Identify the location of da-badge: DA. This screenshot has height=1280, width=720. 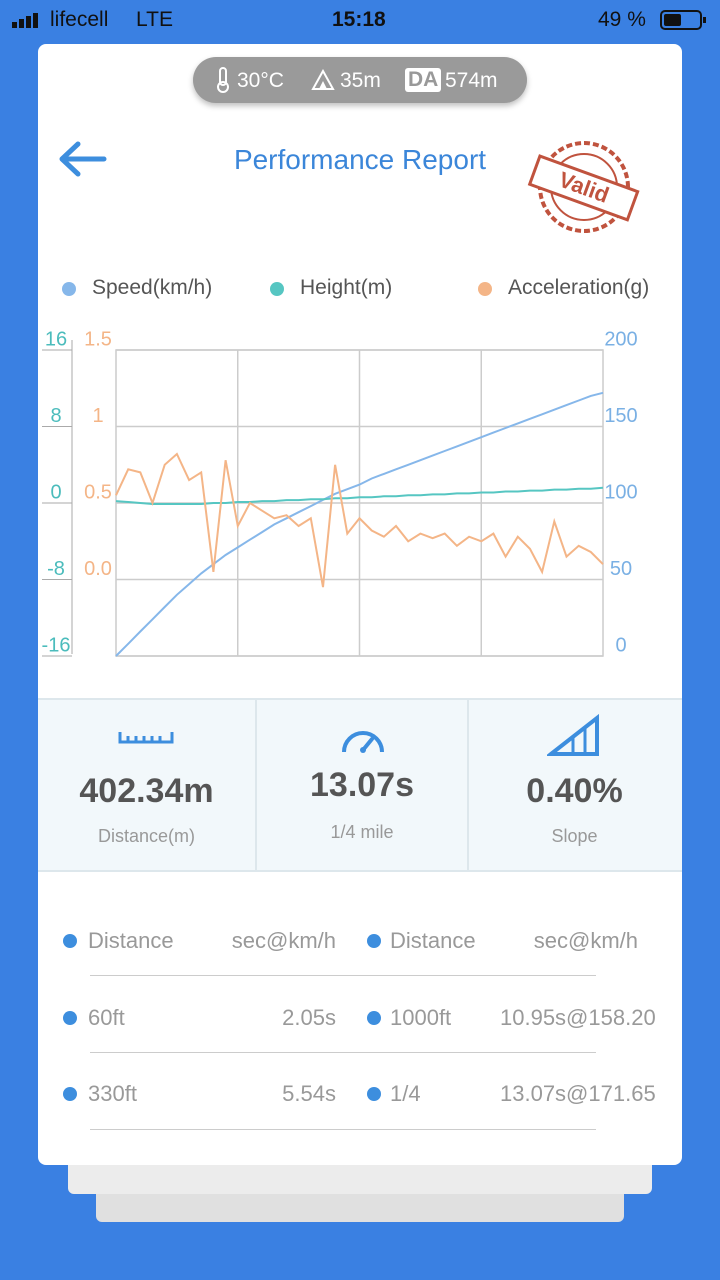
(423, 80).